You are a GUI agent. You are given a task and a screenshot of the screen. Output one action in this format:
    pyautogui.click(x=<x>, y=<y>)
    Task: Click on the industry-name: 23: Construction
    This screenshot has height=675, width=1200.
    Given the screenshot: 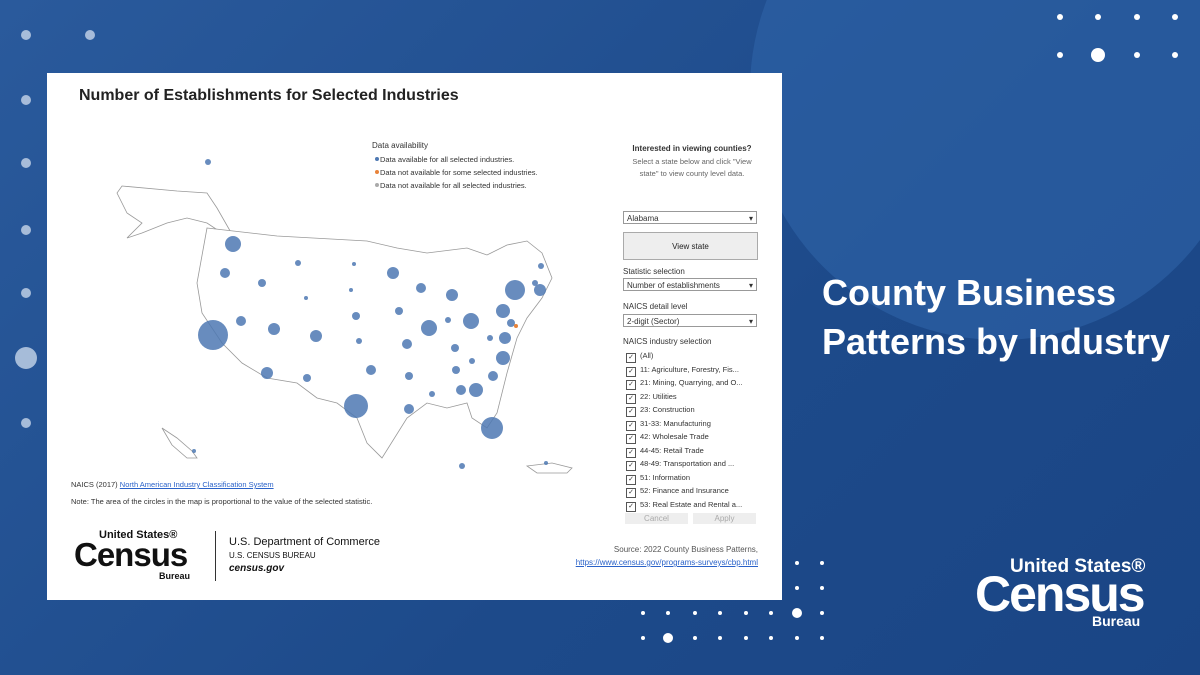 What is the action you would take?
    pyautogui.click(x=667, y=409)
    